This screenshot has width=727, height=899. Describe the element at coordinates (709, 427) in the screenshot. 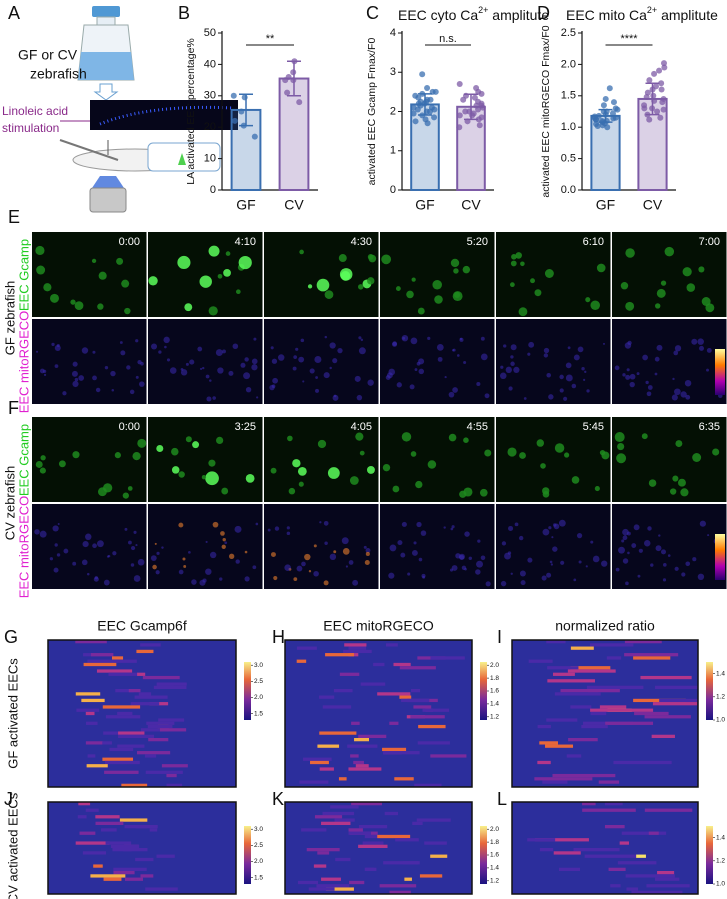

I see `time-label: 6:35` at that location.